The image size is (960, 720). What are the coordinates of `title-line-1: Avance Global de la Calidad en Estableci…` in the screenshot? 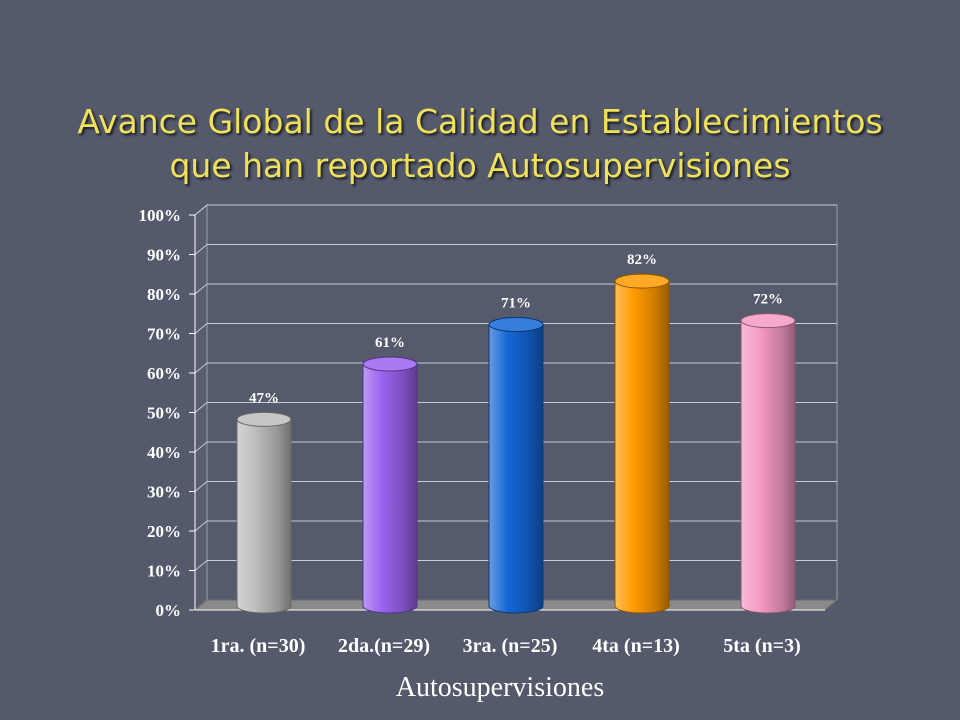 It's located at (480, 121).